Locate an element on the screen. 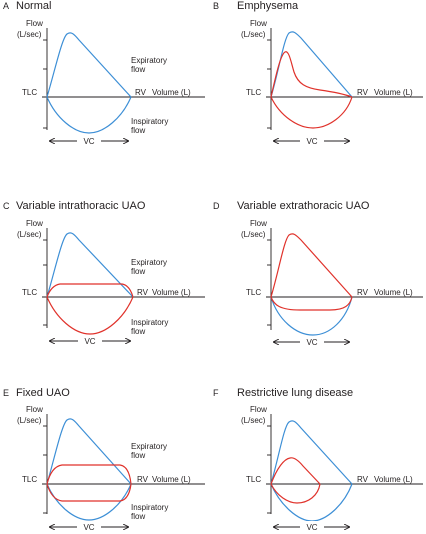  panel-letter: B is located at coordinates (216, 6).